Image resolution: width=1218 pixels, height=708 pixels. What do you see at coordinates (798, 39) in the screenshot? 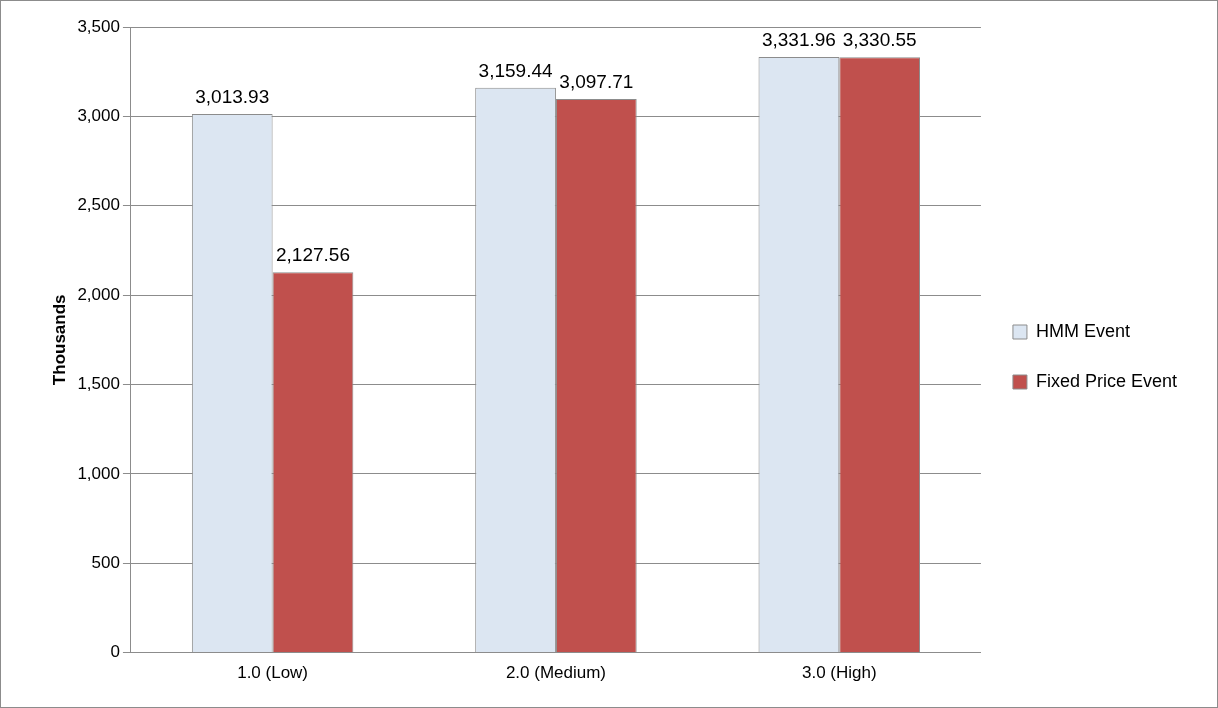
I see `data-label: 3,331.96` at bounding box center [798, 39].